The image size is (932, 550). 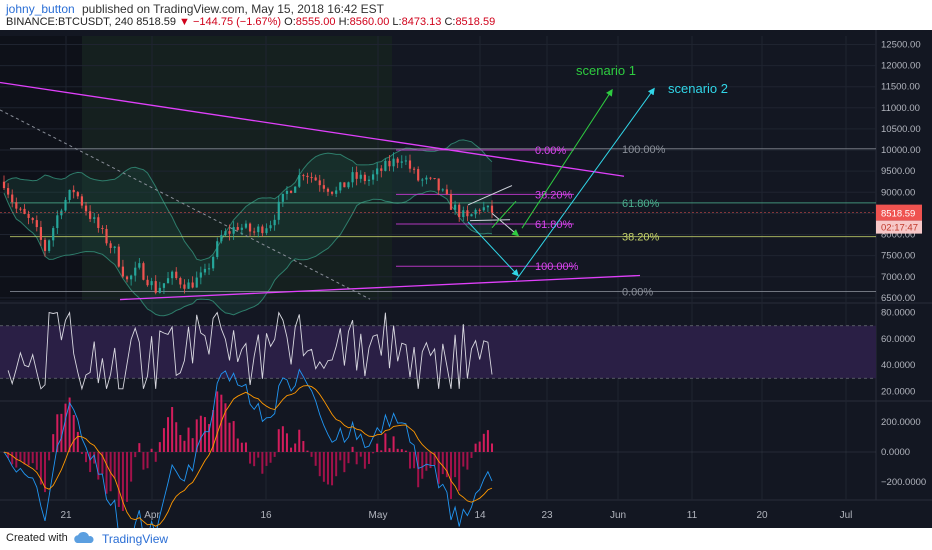 What do you see at coordinates (899, 212) in the screenshot?
I see `last-price-tag-bg` at bounding box center [899, 212].